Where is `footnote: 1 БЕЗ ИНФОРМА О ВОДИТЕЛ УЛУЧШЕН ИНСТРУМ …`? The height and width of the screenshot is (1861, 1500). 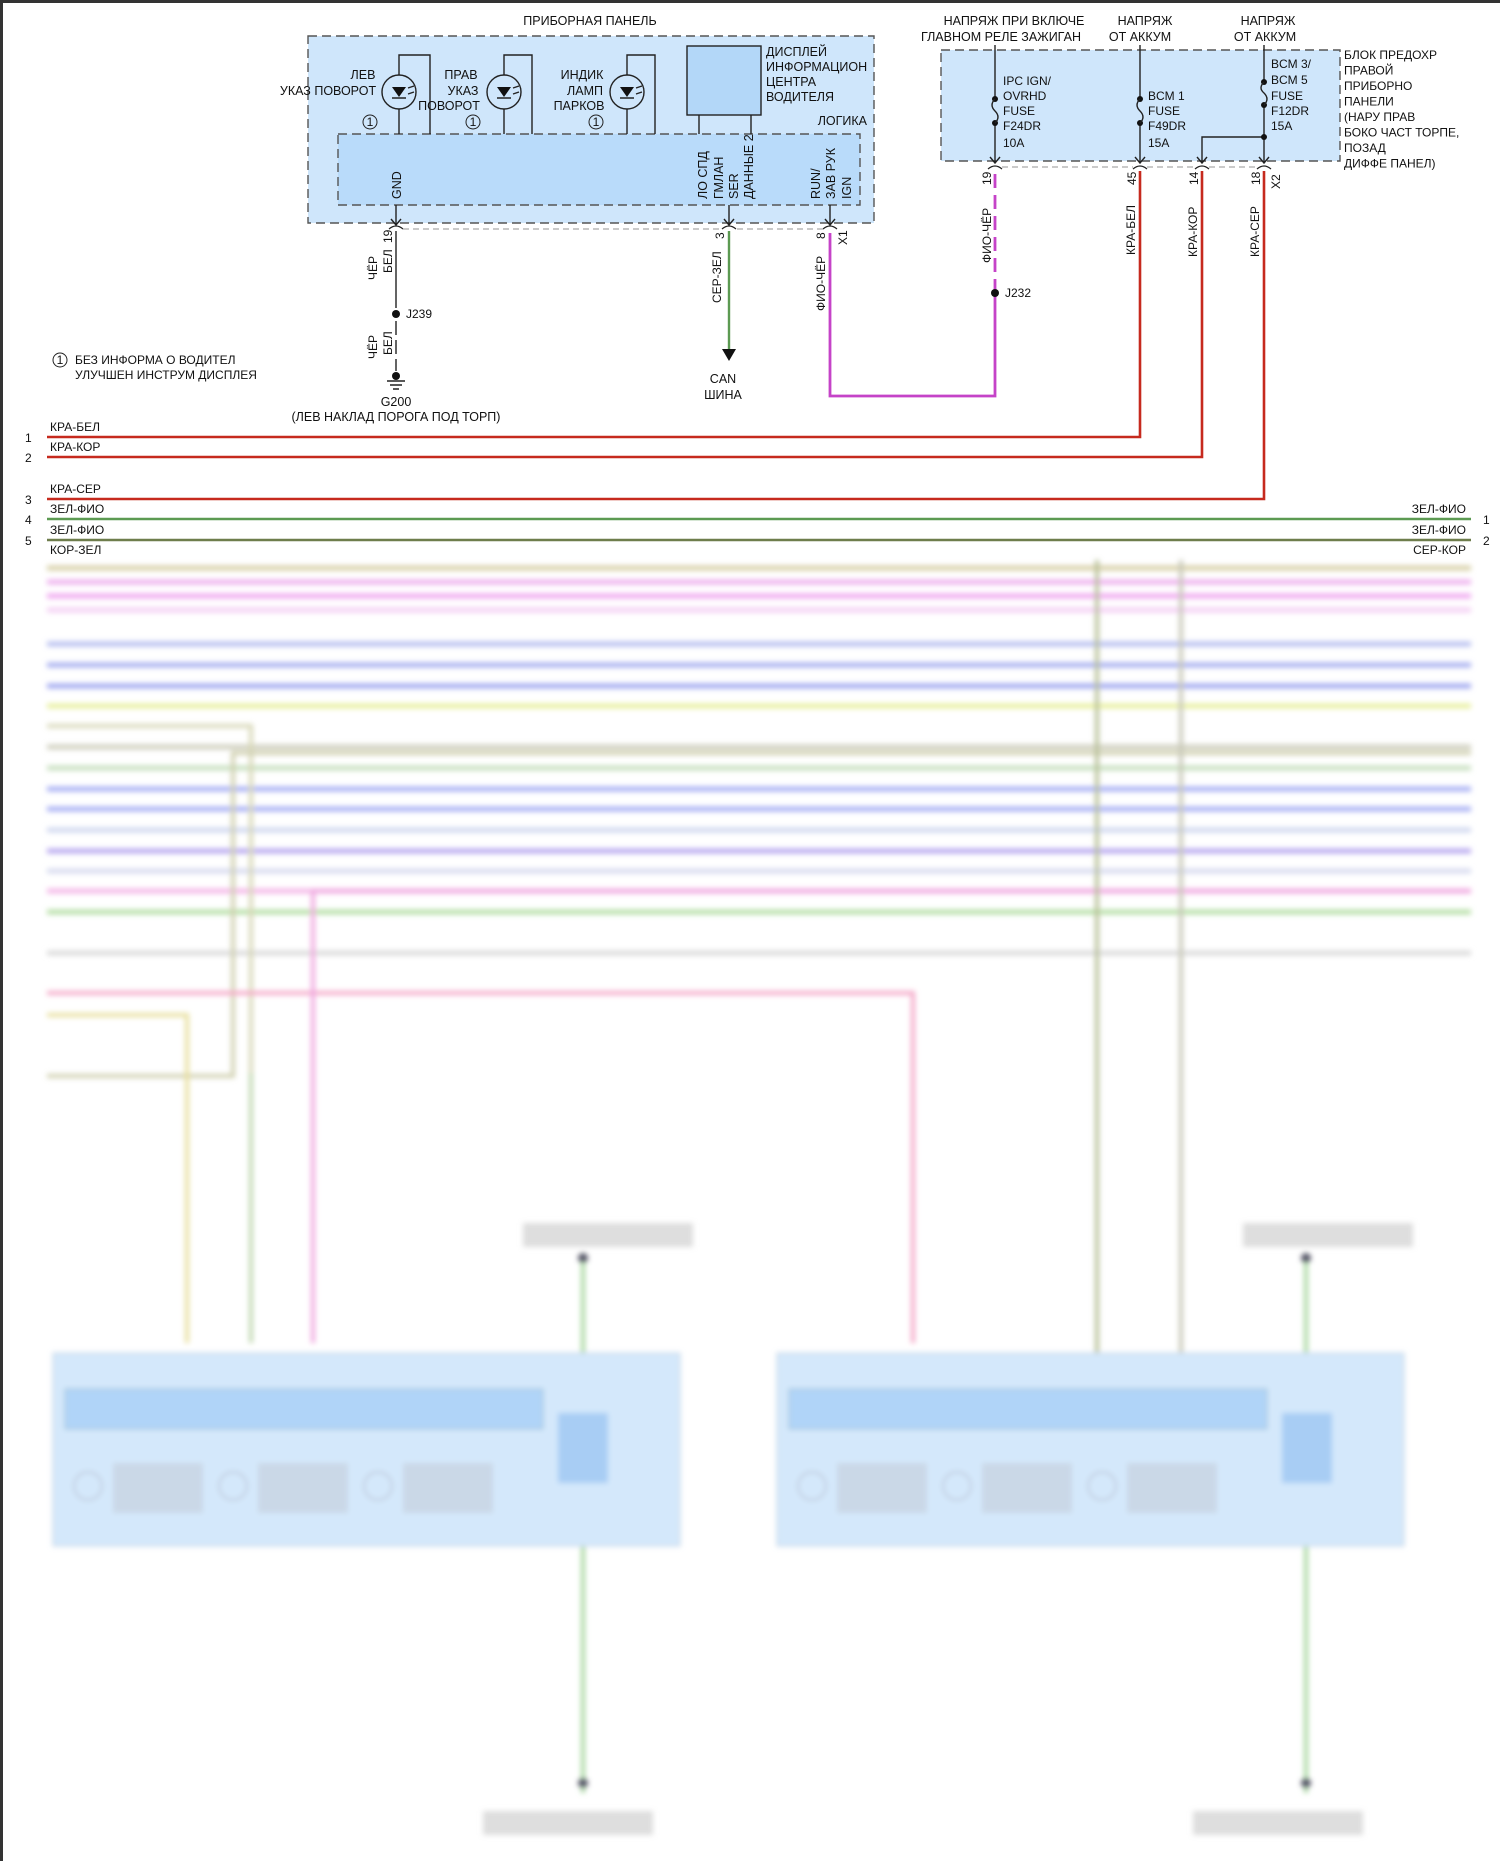 footnote: 1 БЕЗ ИНФОРМА О ВОДИТЕЛ УЛУЧШЕН ИНСТРУМ … is located at coordinates (154, 367).